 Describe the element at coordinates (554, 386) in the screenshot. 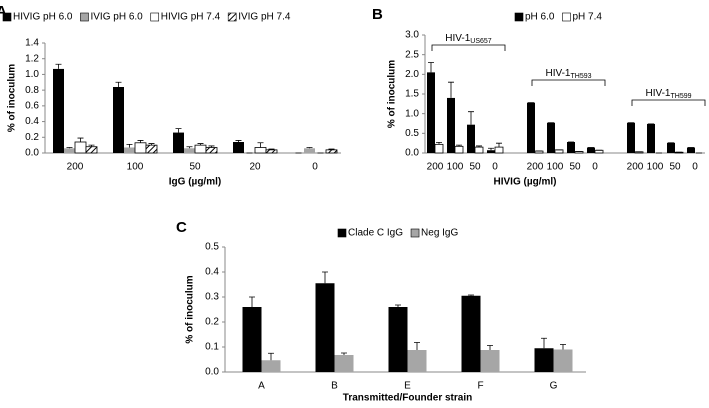

I see `x-tick-label: G` at that location.